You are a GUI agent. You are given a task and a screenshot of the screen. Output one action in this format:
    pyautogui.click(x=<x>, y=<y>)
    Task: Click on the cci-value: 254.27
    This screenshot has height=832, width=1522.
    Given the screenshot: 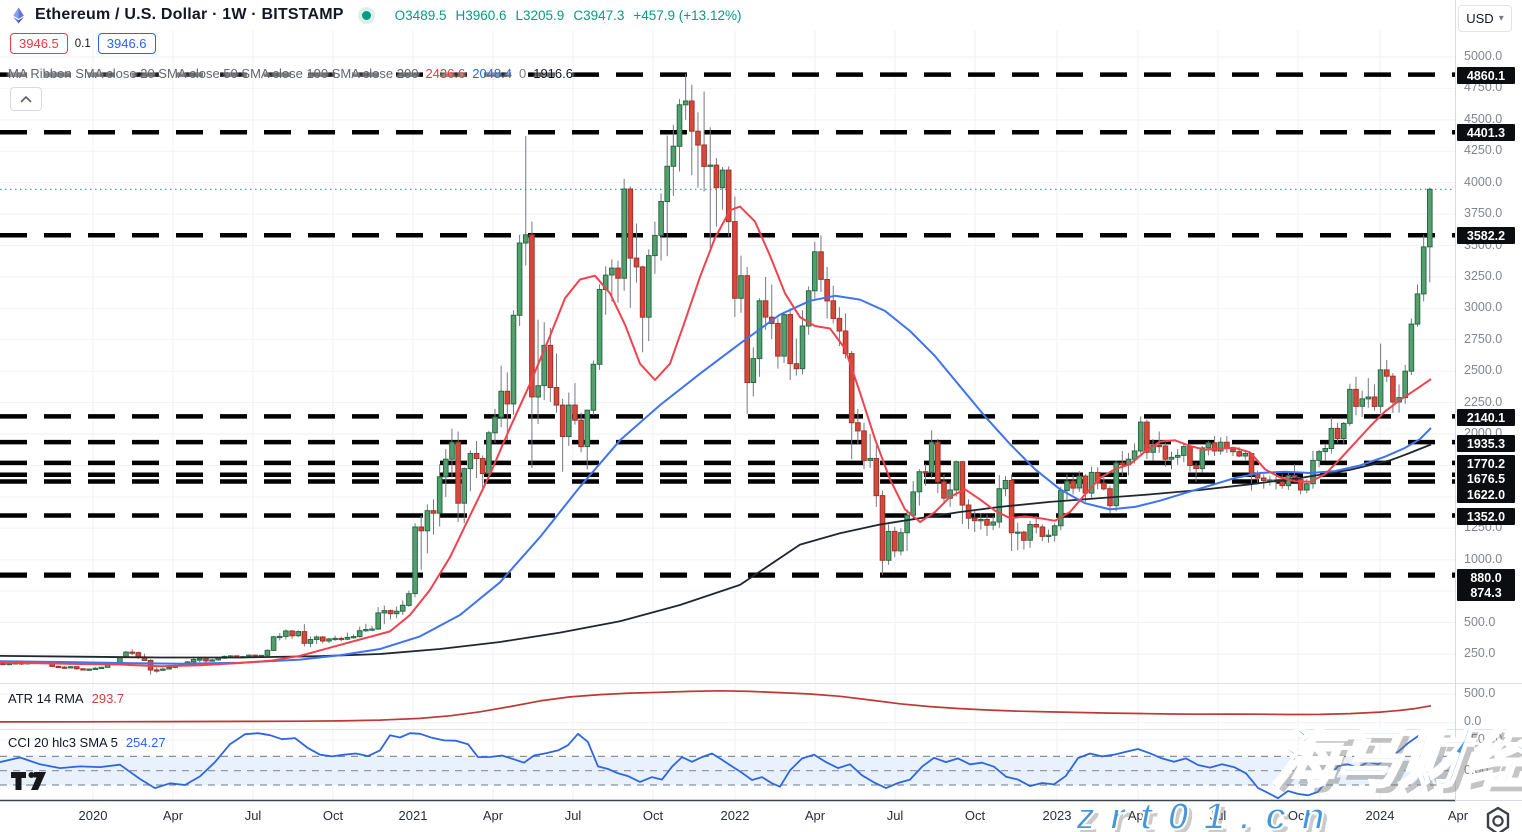 What is the action you would take?
    pyautogui.click(x=145, y=742)
    